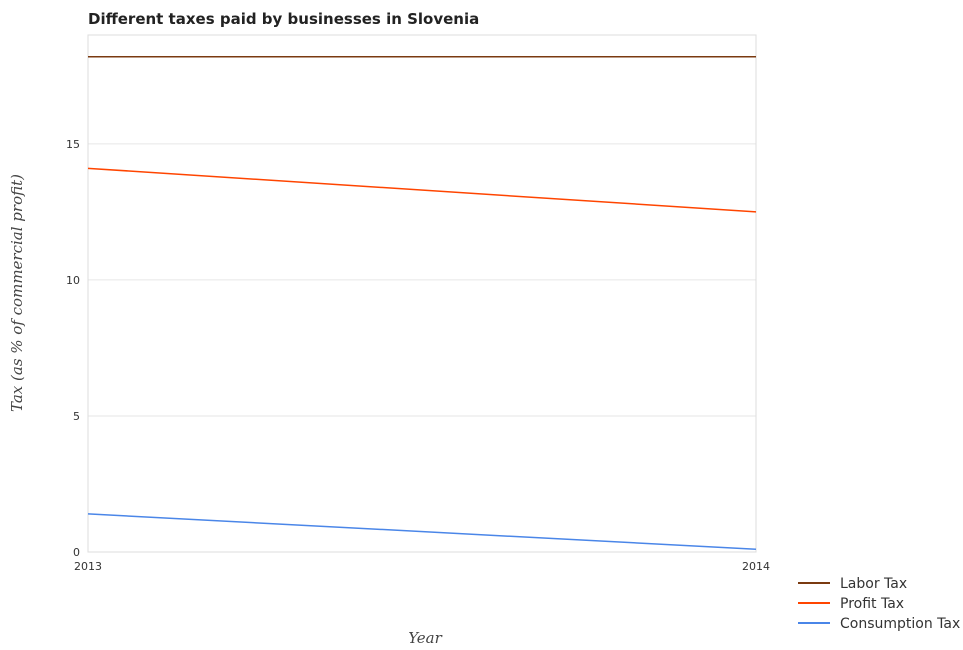  I want to click on y-tick-label: 0, so click(76, 552).